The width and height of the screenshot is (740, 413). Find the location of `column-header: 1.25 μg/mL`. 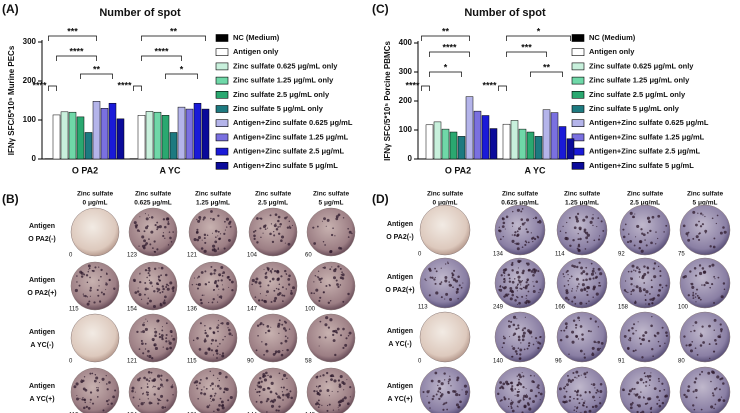

column-header: 1.25 μg/mL is located at coordinates (213, 203).